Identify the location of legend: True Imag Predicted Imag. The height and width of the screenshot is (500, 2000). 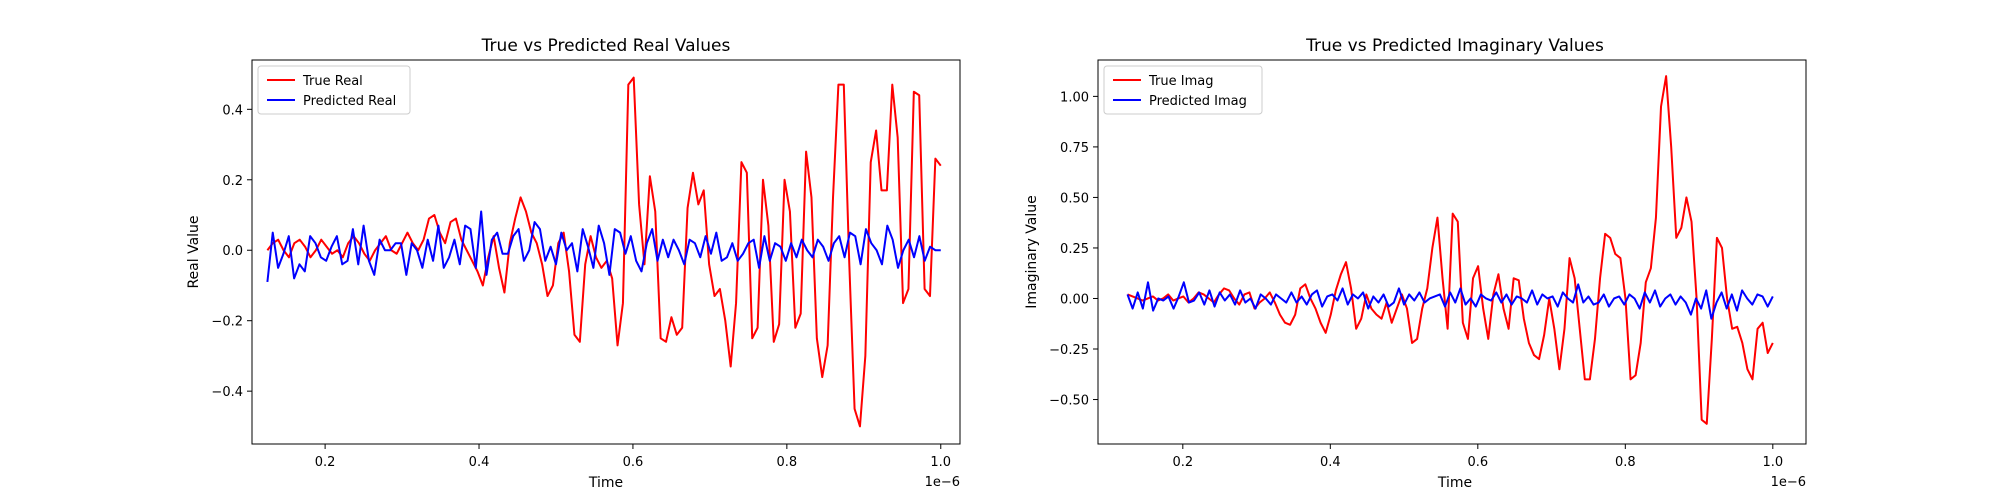
(1183, 90).